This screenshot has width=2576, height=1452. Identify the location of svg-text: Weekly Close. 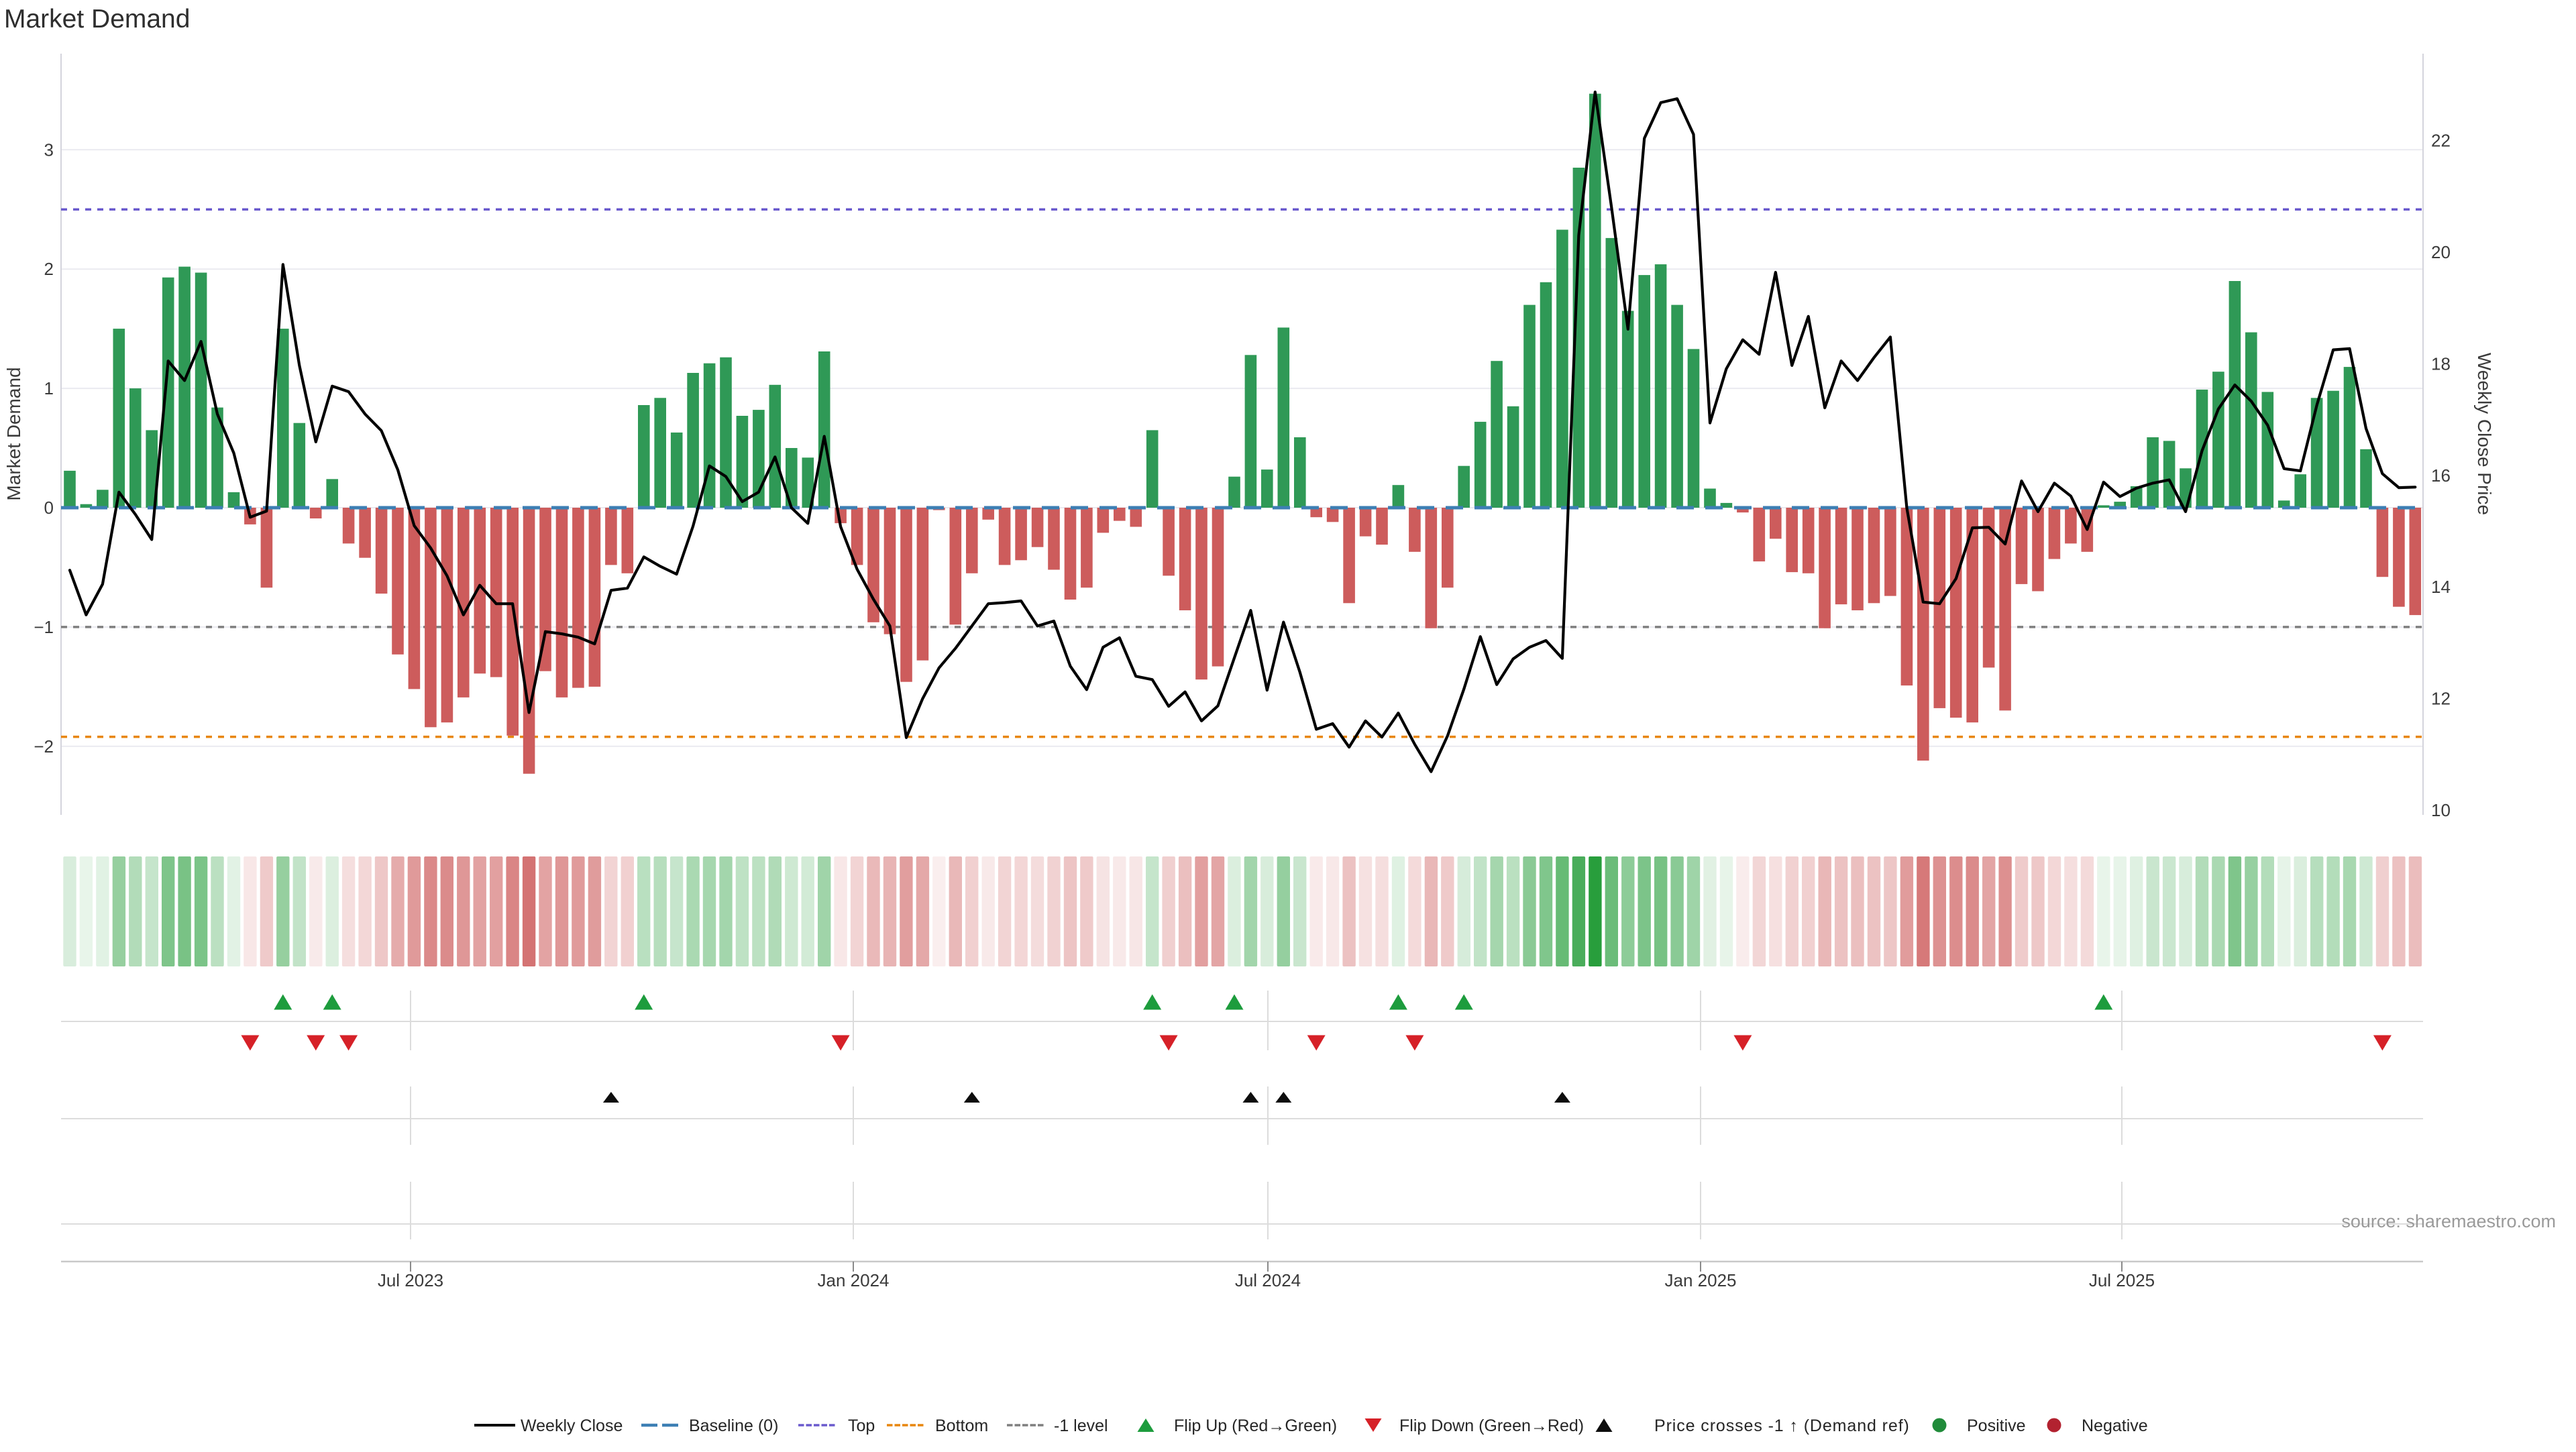
(572, 1426).